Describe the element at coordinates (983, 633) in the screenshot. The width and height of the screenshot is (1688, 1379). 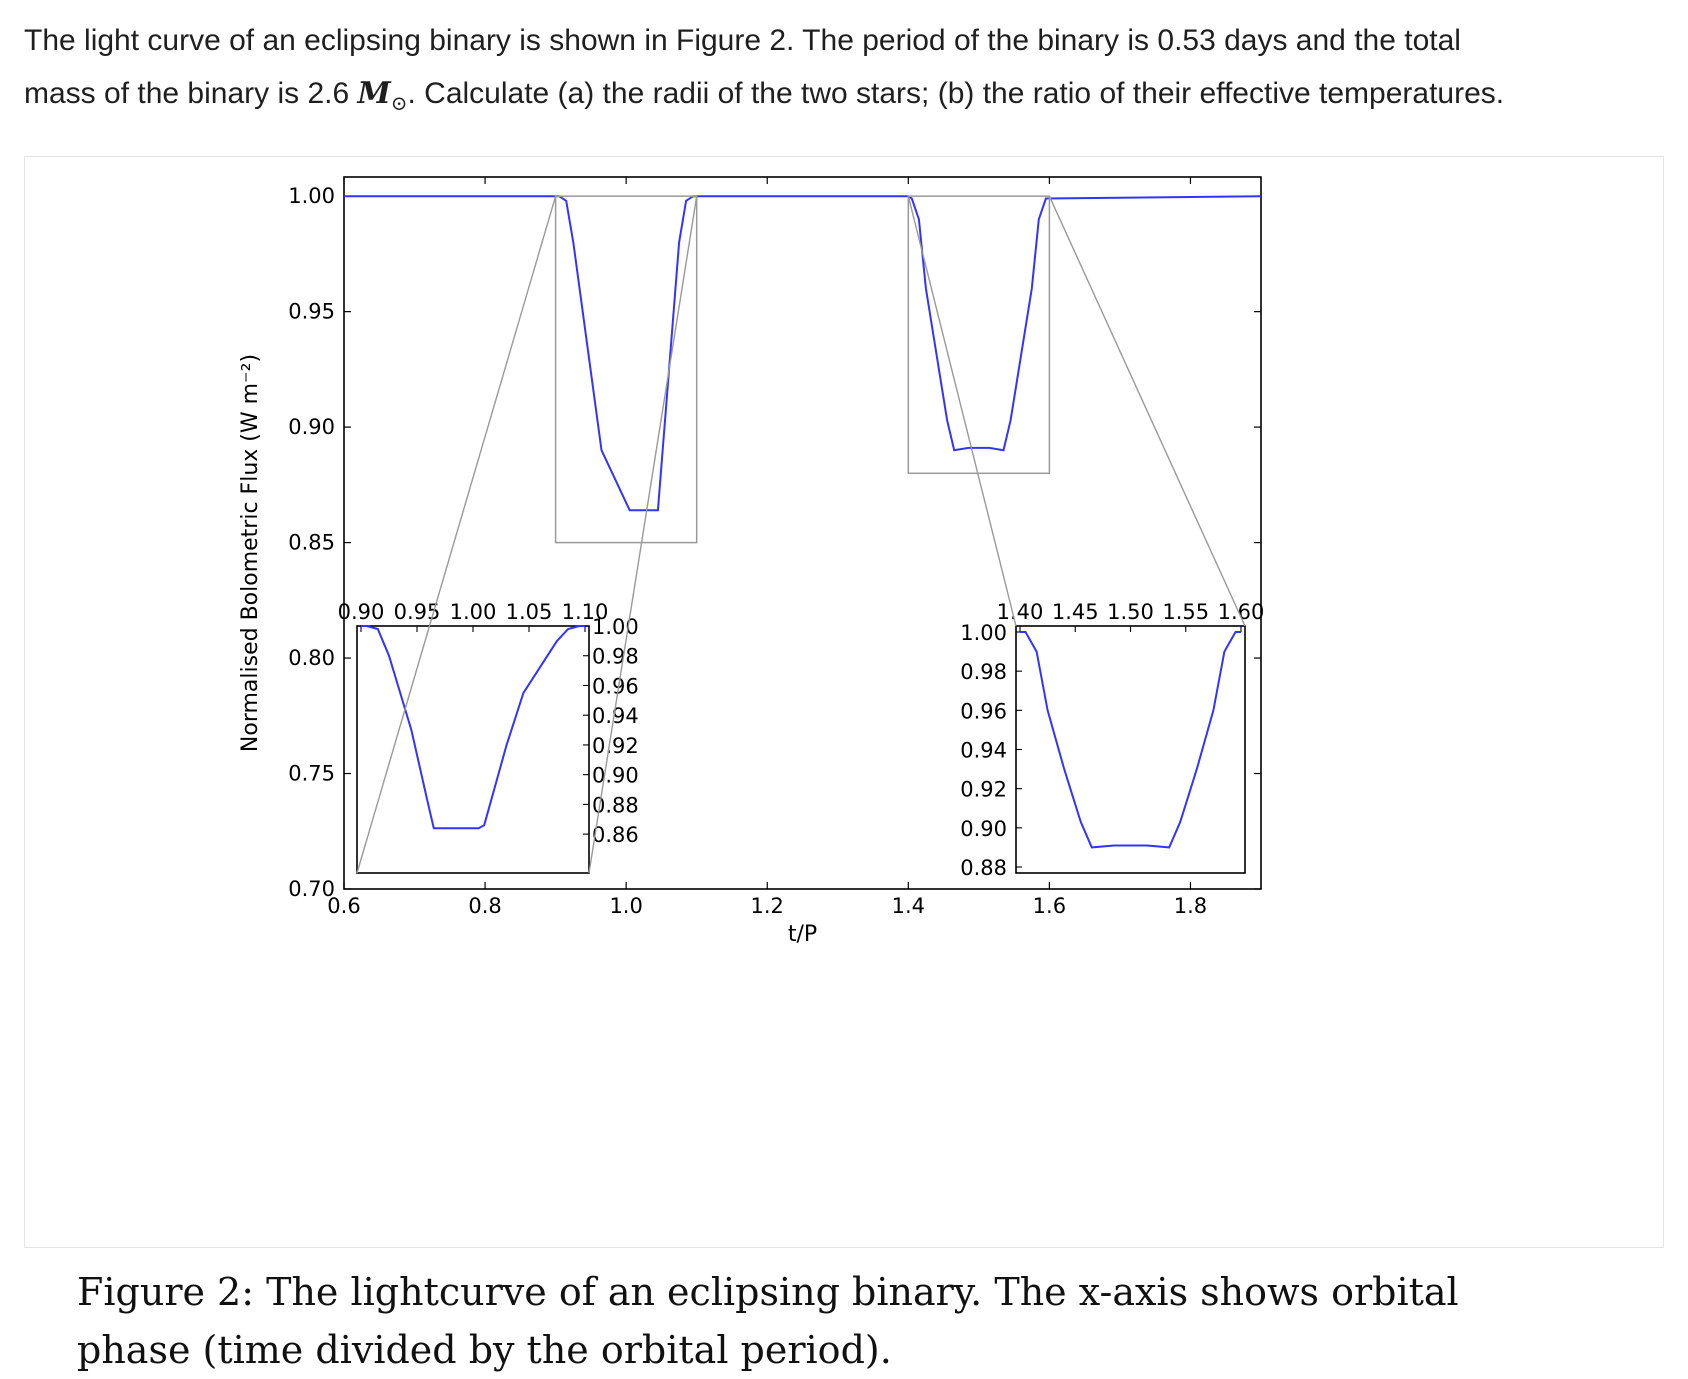
I see `inset-secondary-y-tick-label: 1.00` at that location.